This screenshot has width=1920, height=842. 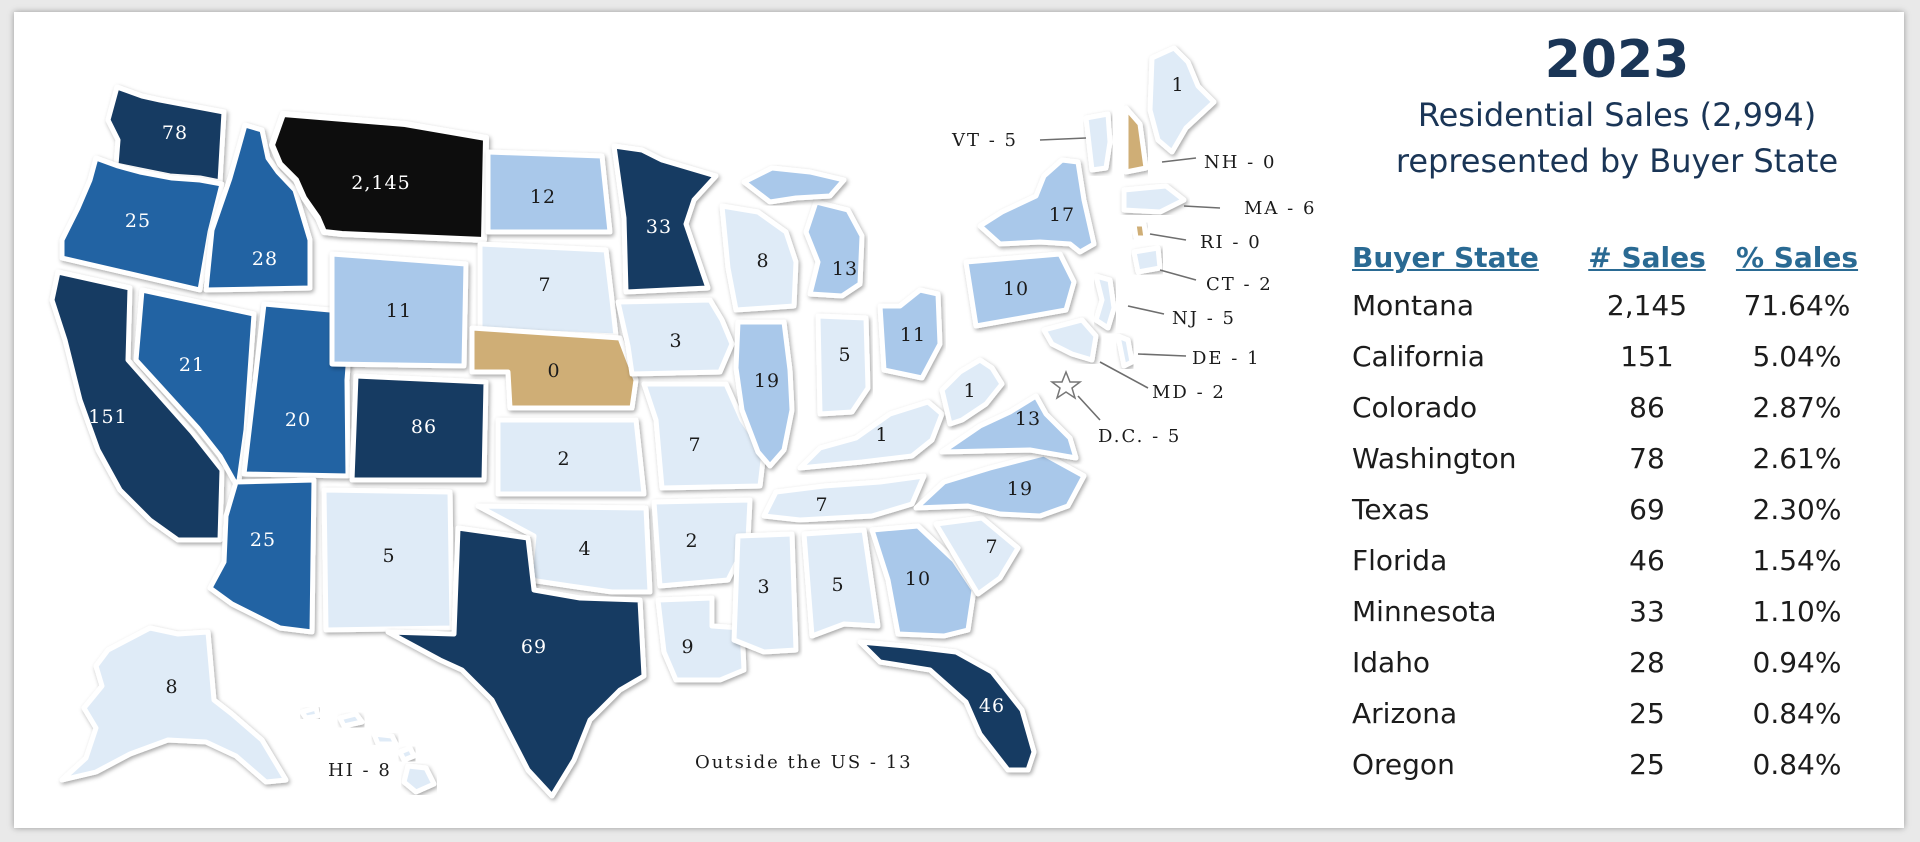 I want to click on row-state: Texas, so click(x=1391, y=509).